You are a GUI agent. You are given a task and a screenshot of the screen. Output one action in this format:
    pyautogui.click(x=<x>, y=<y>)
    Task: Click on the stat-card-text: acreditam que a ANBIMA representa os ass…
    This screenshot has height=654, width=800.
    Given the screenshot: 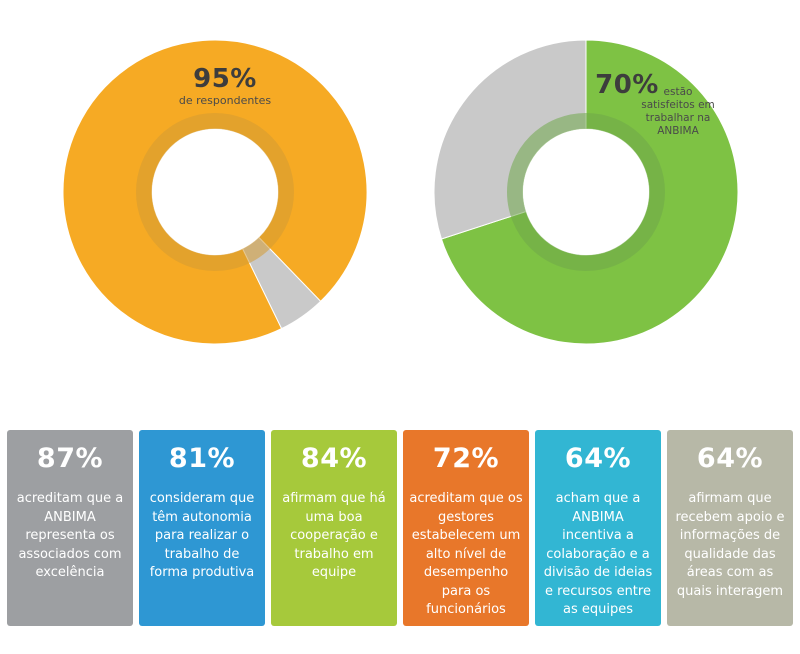 What is the action you would take?
    pyautogui.click(x=70, y=535)
    